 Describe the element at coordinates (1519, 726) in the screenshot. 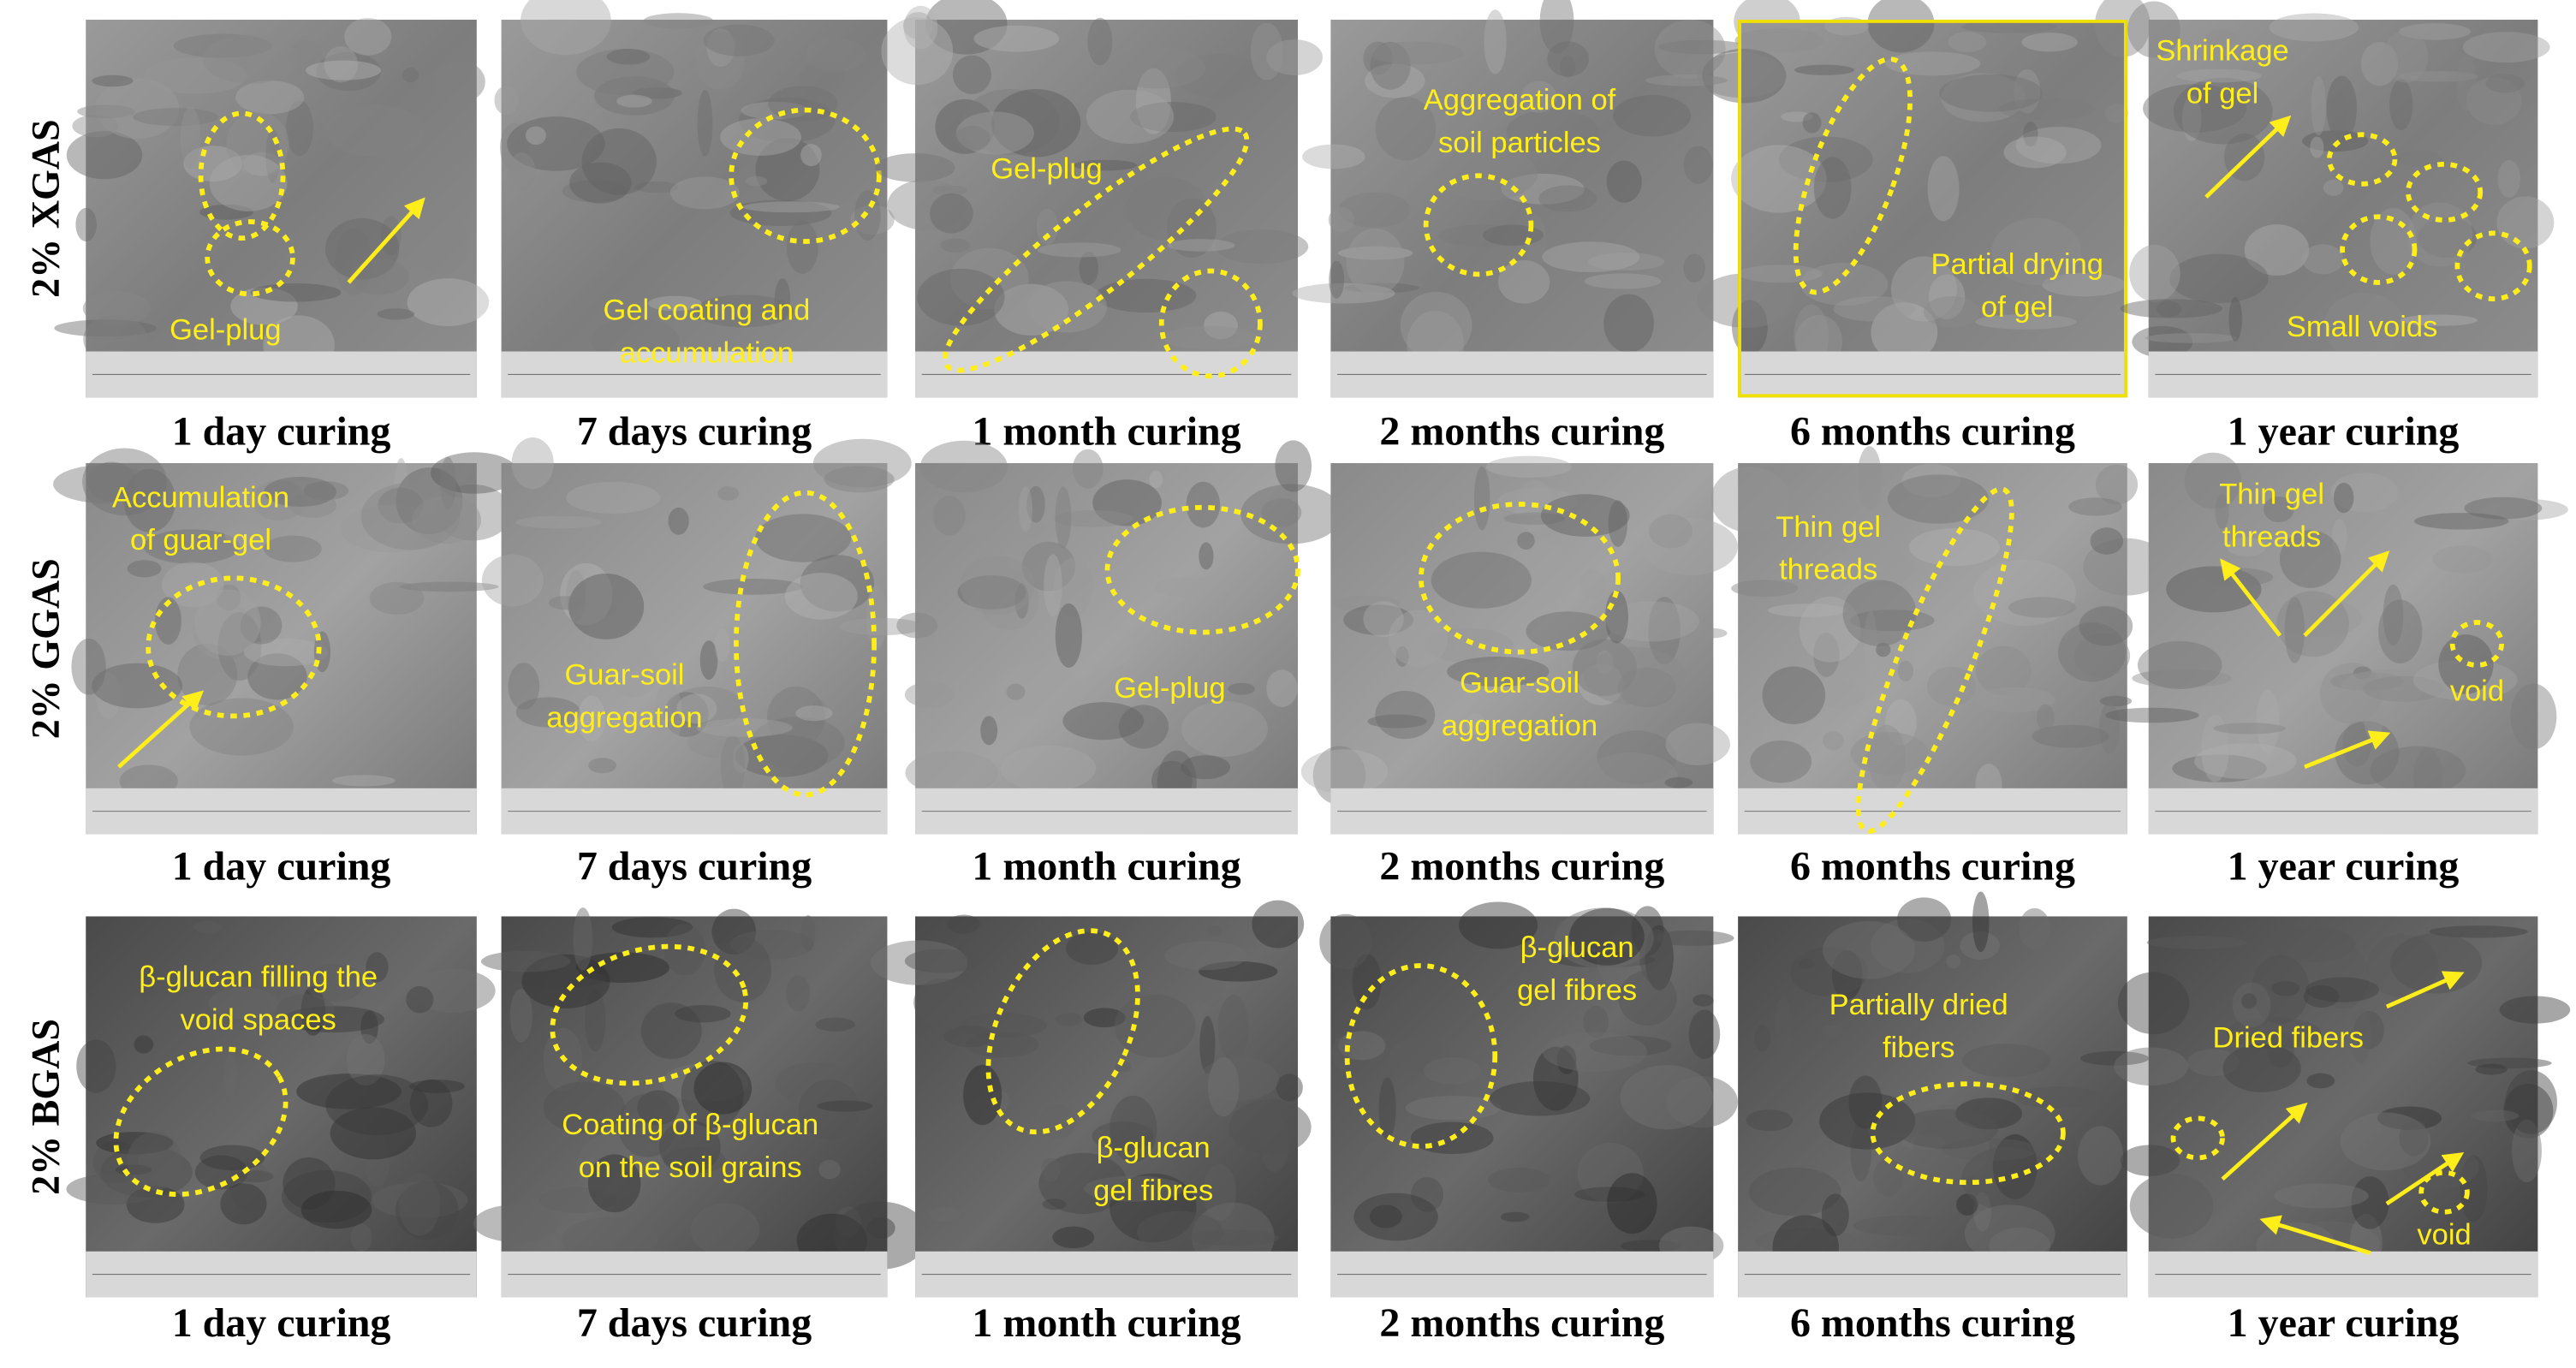

I see `annotation: aggregation` at that location.